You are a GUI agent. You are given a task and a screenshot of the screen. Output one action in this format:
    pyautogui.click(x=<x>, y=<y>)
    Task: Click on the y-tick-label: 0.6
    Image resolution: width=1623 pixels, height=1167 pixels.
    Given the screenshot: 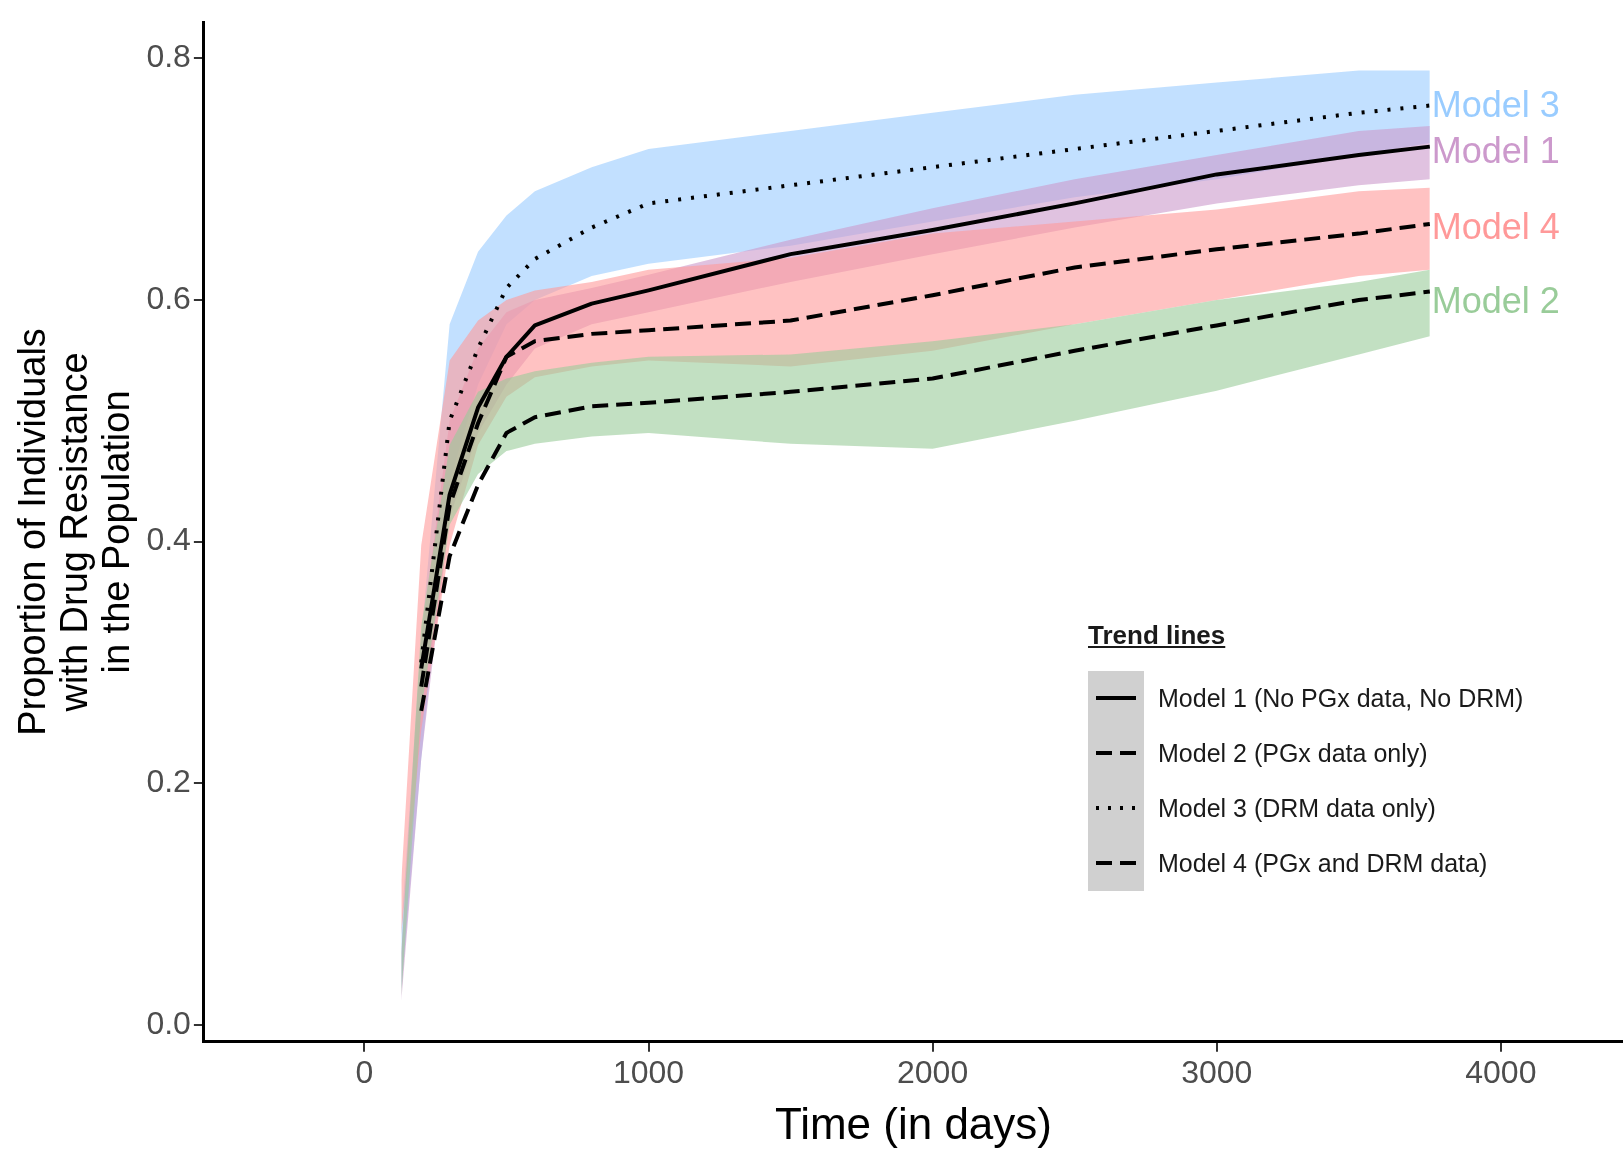 What is the action you would take?
    pyautogui.click(x=168, y=297)
    